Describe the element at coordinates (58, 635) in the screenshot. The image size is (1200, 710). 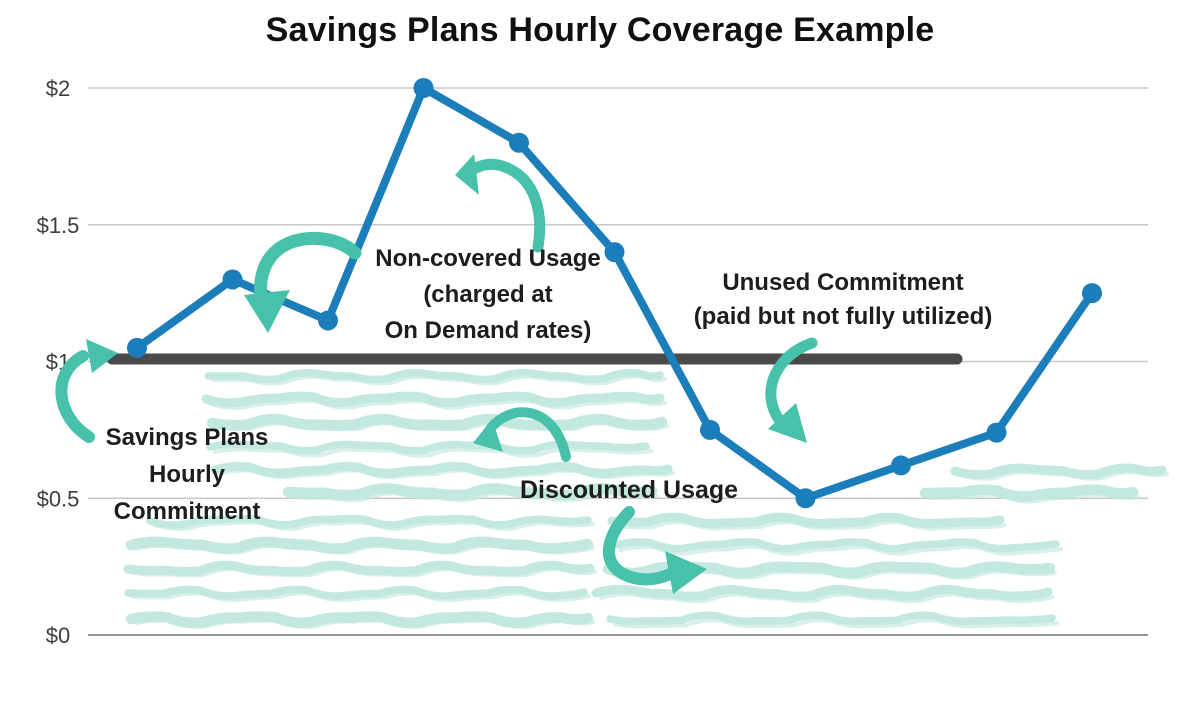
I see `y-tick-label: $0` at that location.